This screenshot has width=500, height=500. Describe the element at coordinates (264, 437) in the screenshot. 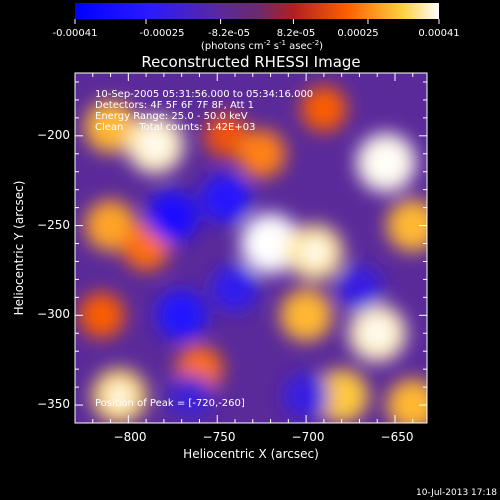

I see `x-tick-labels: −800 −750 −700 −650` at that location.